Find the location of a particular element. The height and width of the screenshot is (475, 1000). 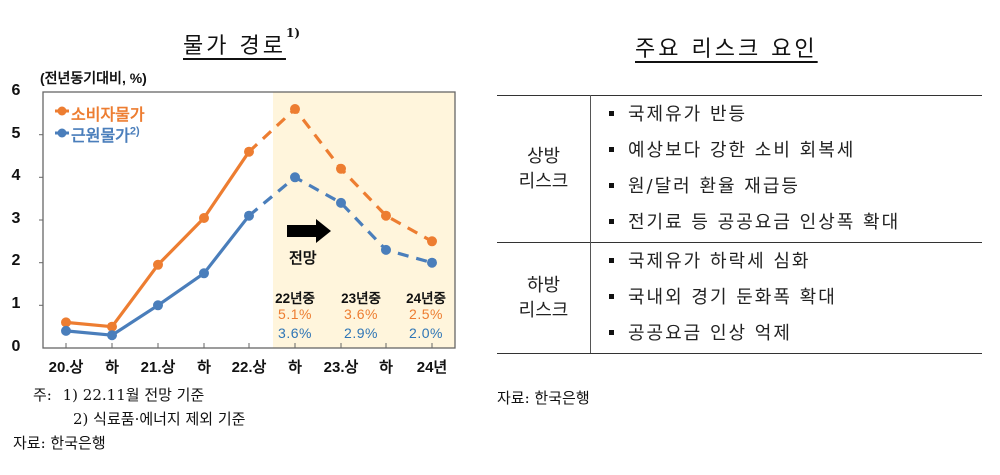

list-item-text: 국제유가 하락세 심화 is located at coordinates (719, 261).